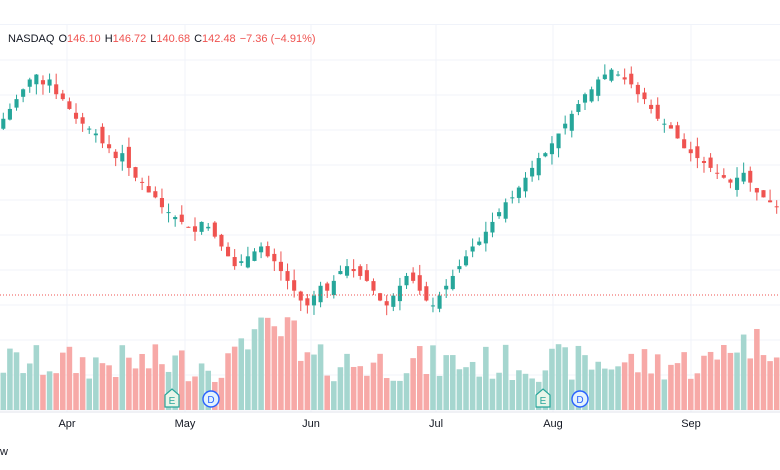 Image resolution: width=780 pixels, height=470 pixels. I want to click on high-label: H, so click(108, 39).